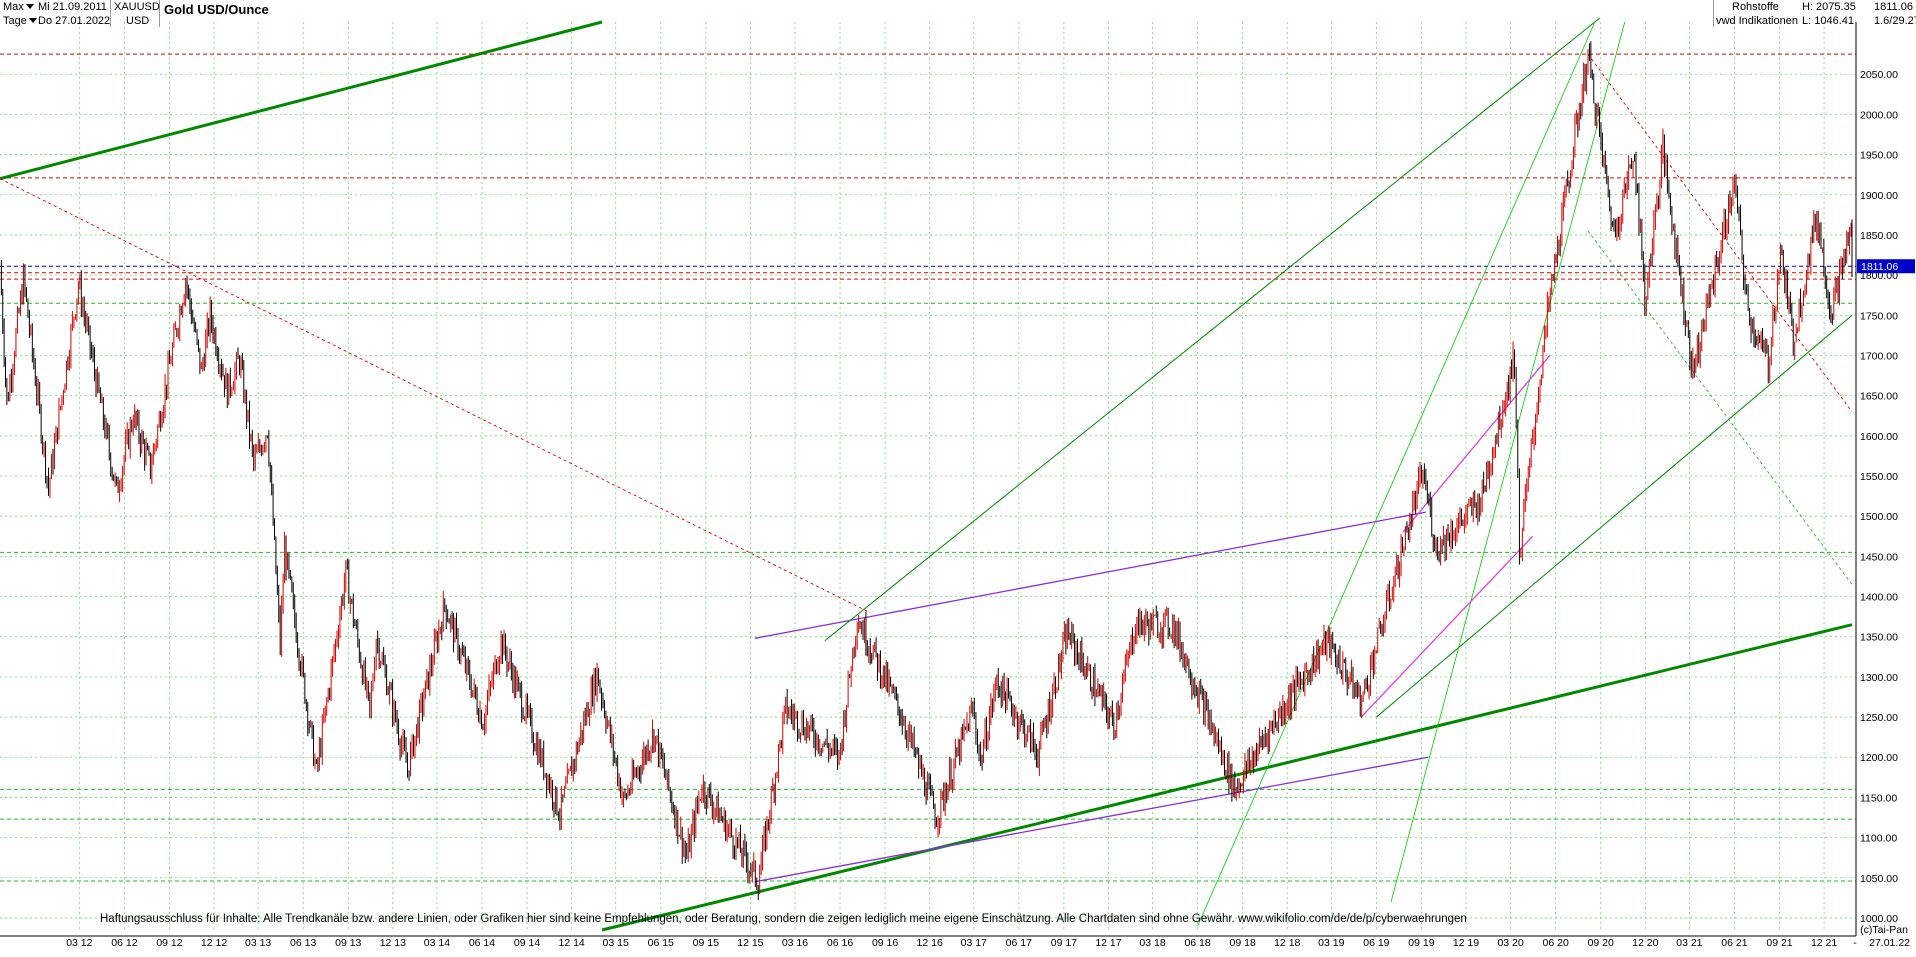  What do you see at coordinates (616, 943) in the screenshot?
I see `x-tick-label: 03 15` at bounding box center [616, 943].